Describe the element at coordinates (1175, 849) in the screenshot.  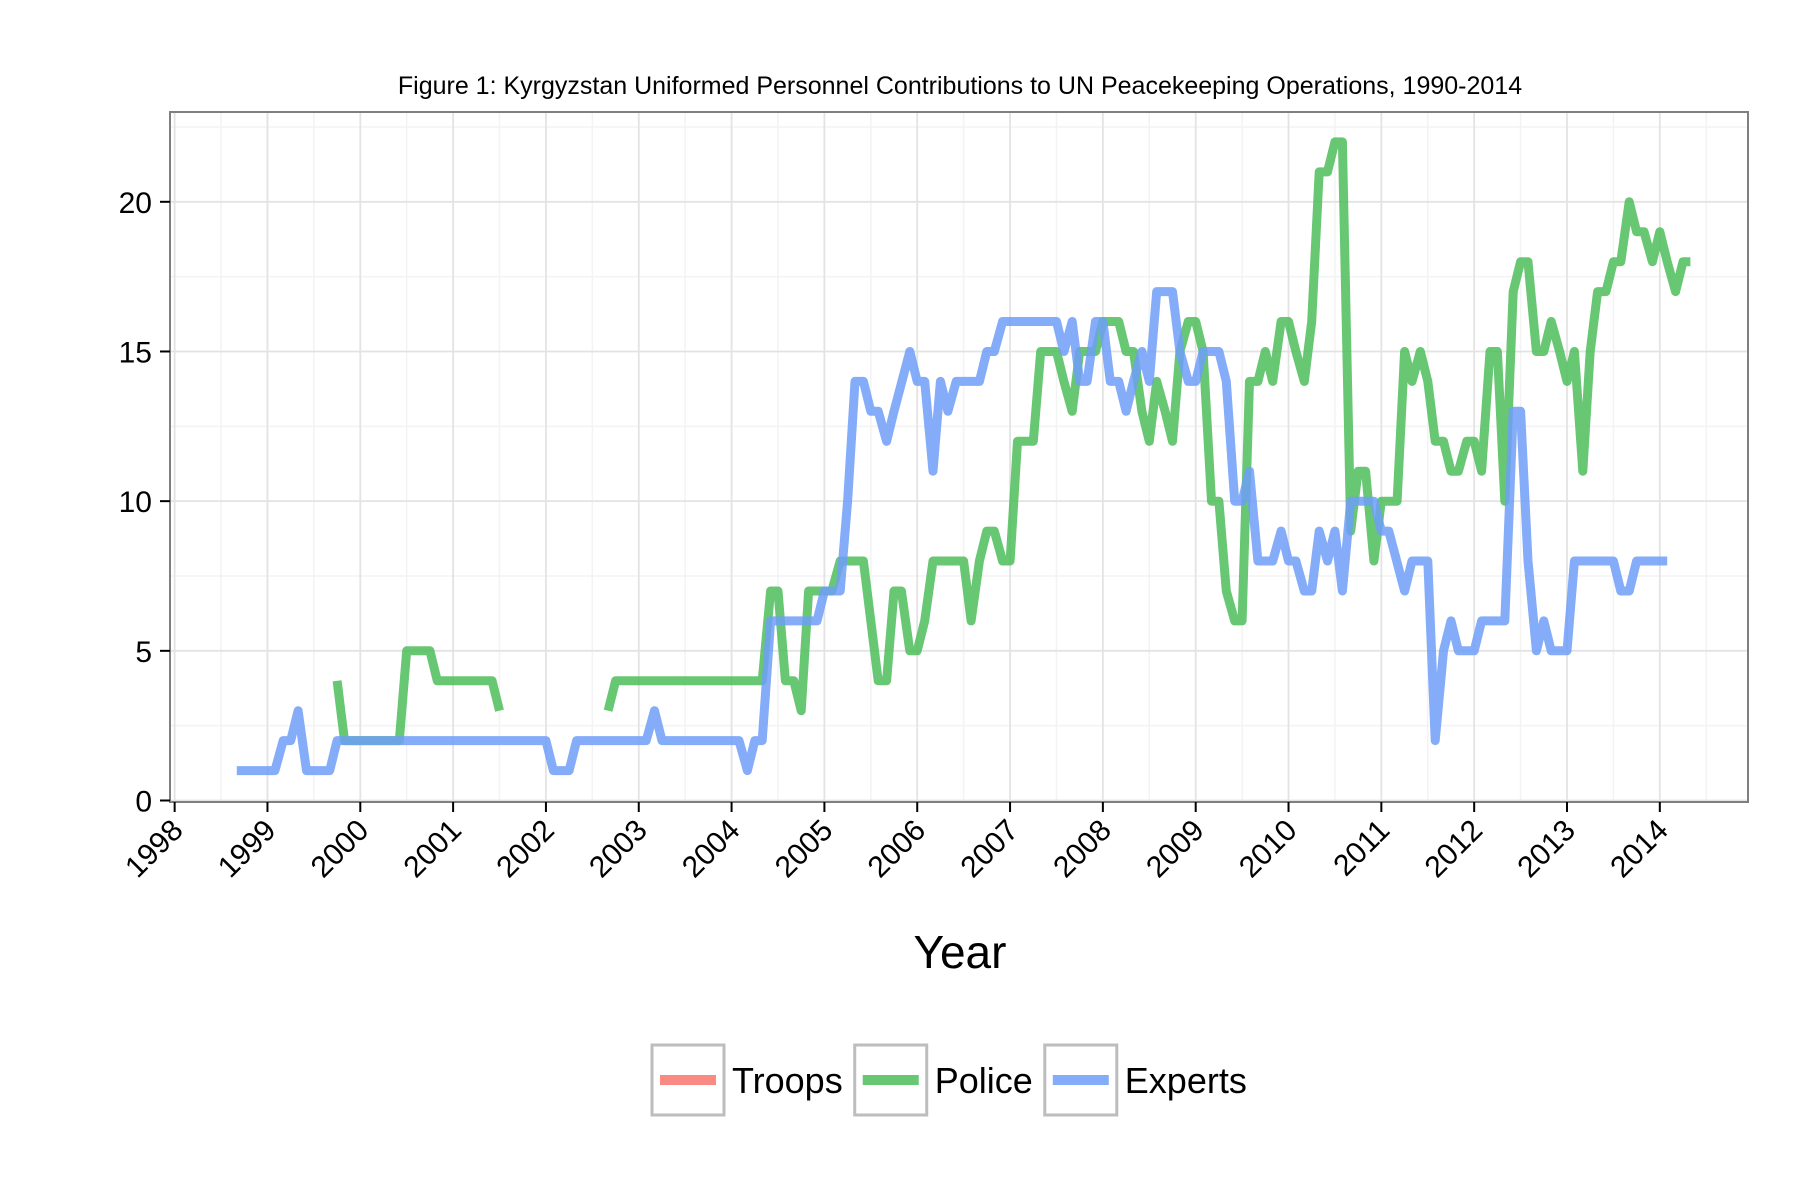
I see `x-tick-label: 2009` at that location.